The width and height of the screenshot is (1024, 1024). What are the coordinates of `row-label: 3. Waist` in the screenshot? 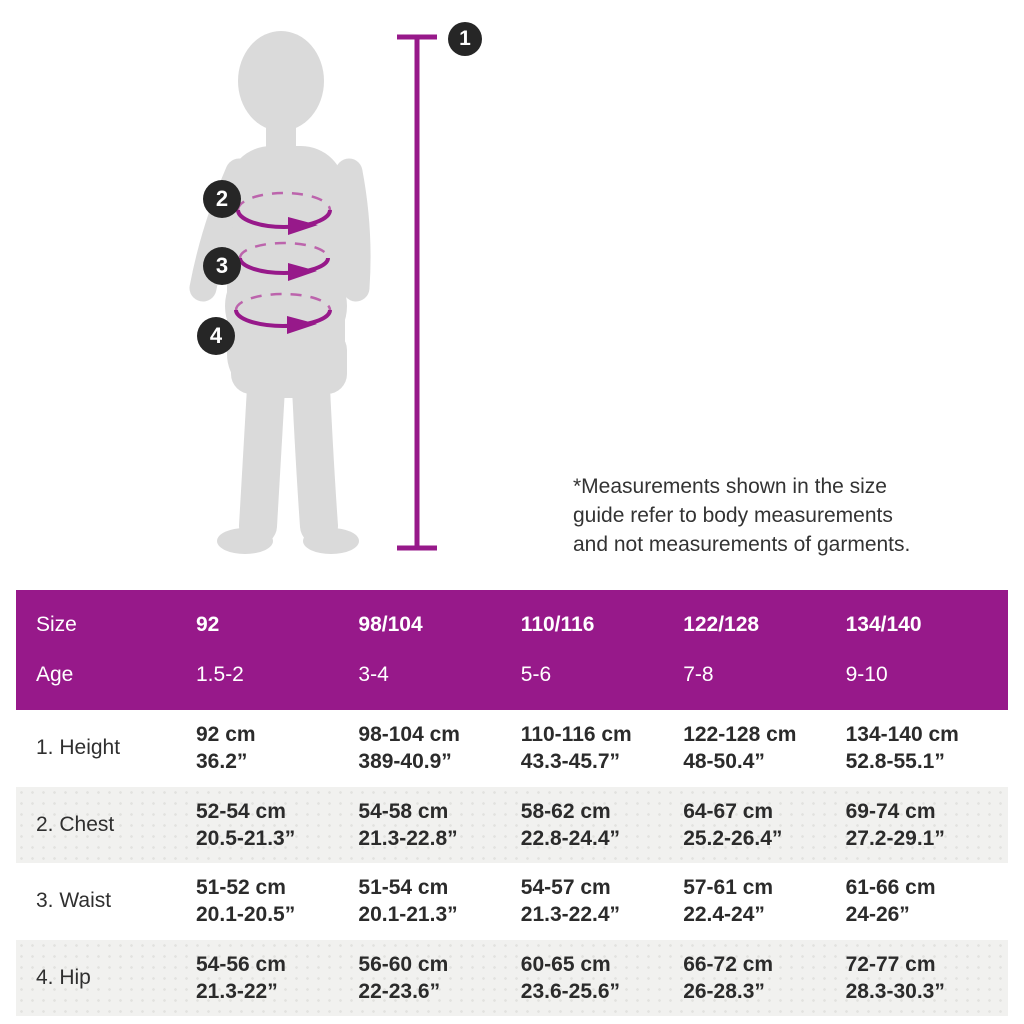 It's located at (74, 901).